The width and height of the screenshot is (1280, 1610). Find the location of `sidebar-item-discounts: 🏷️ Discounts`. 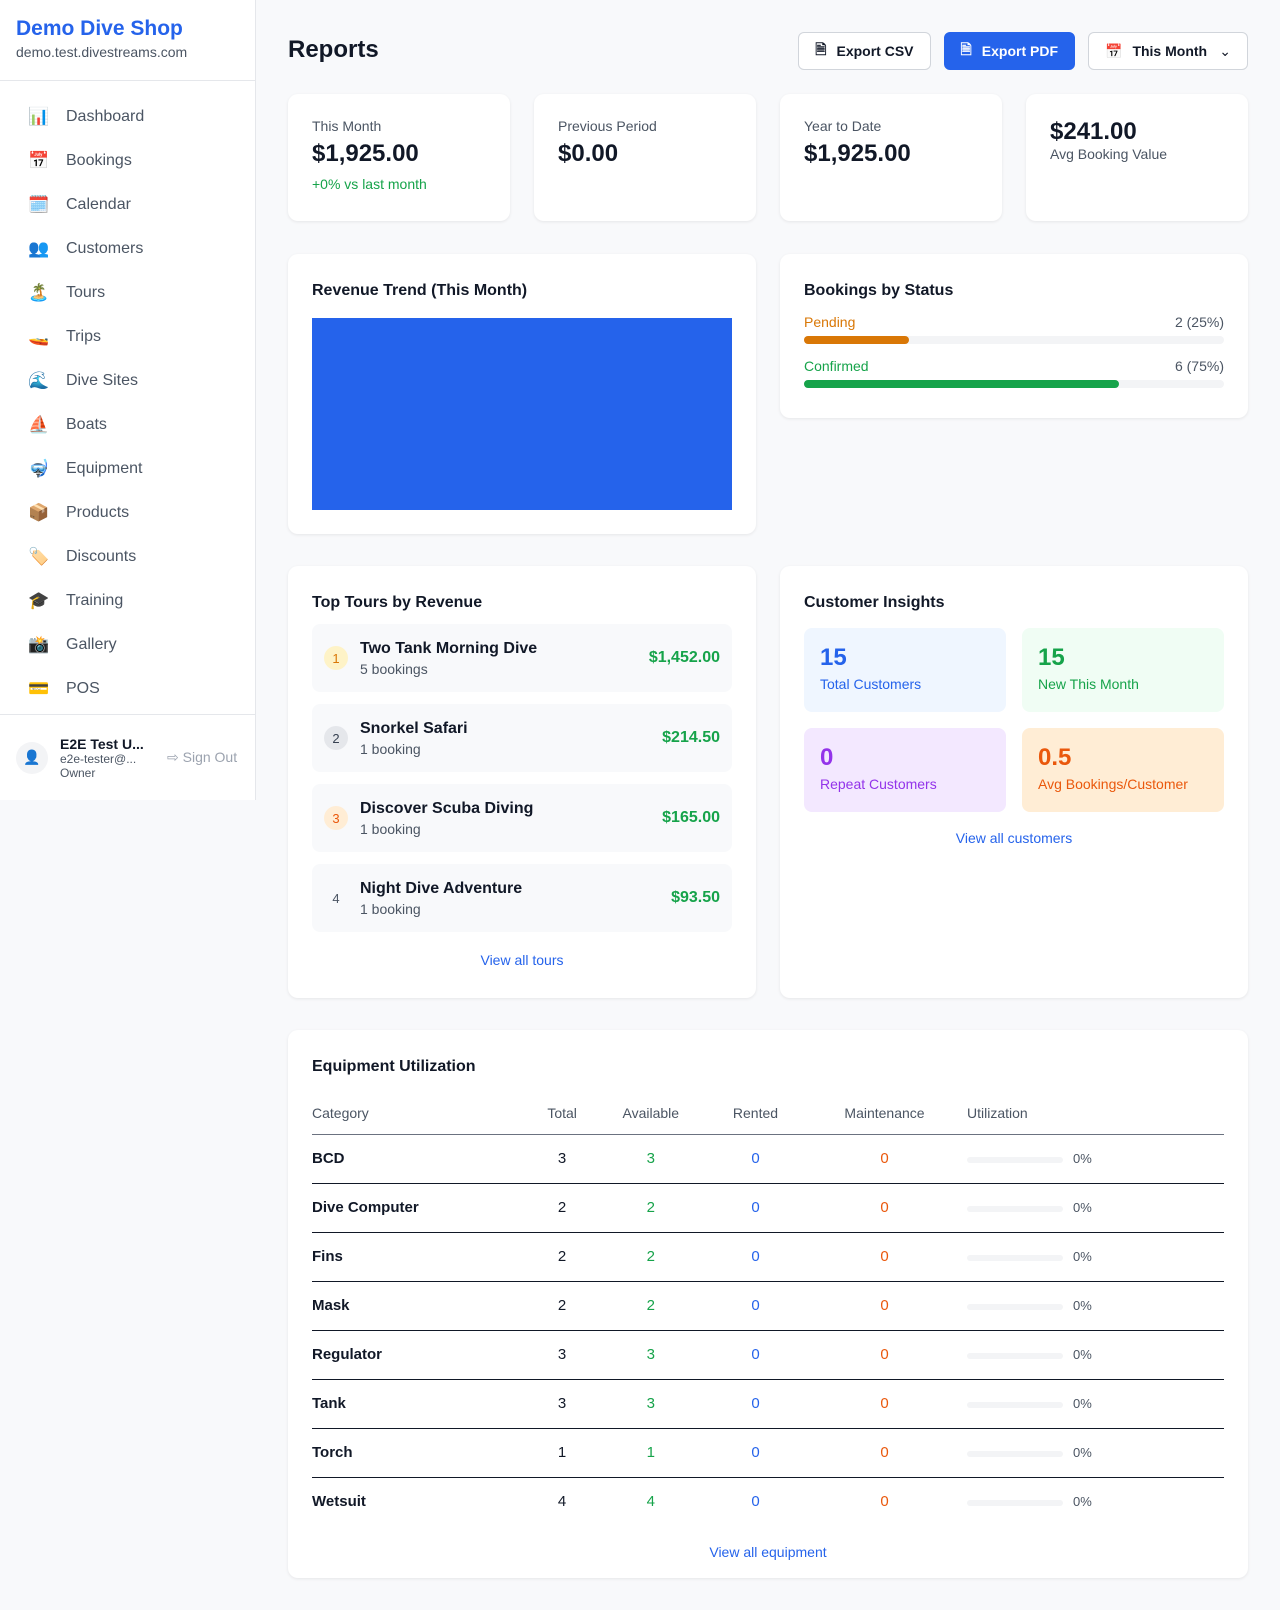

sidebar-item-discounts: 🏷️ Discounts is located at coordinates (127, 557).